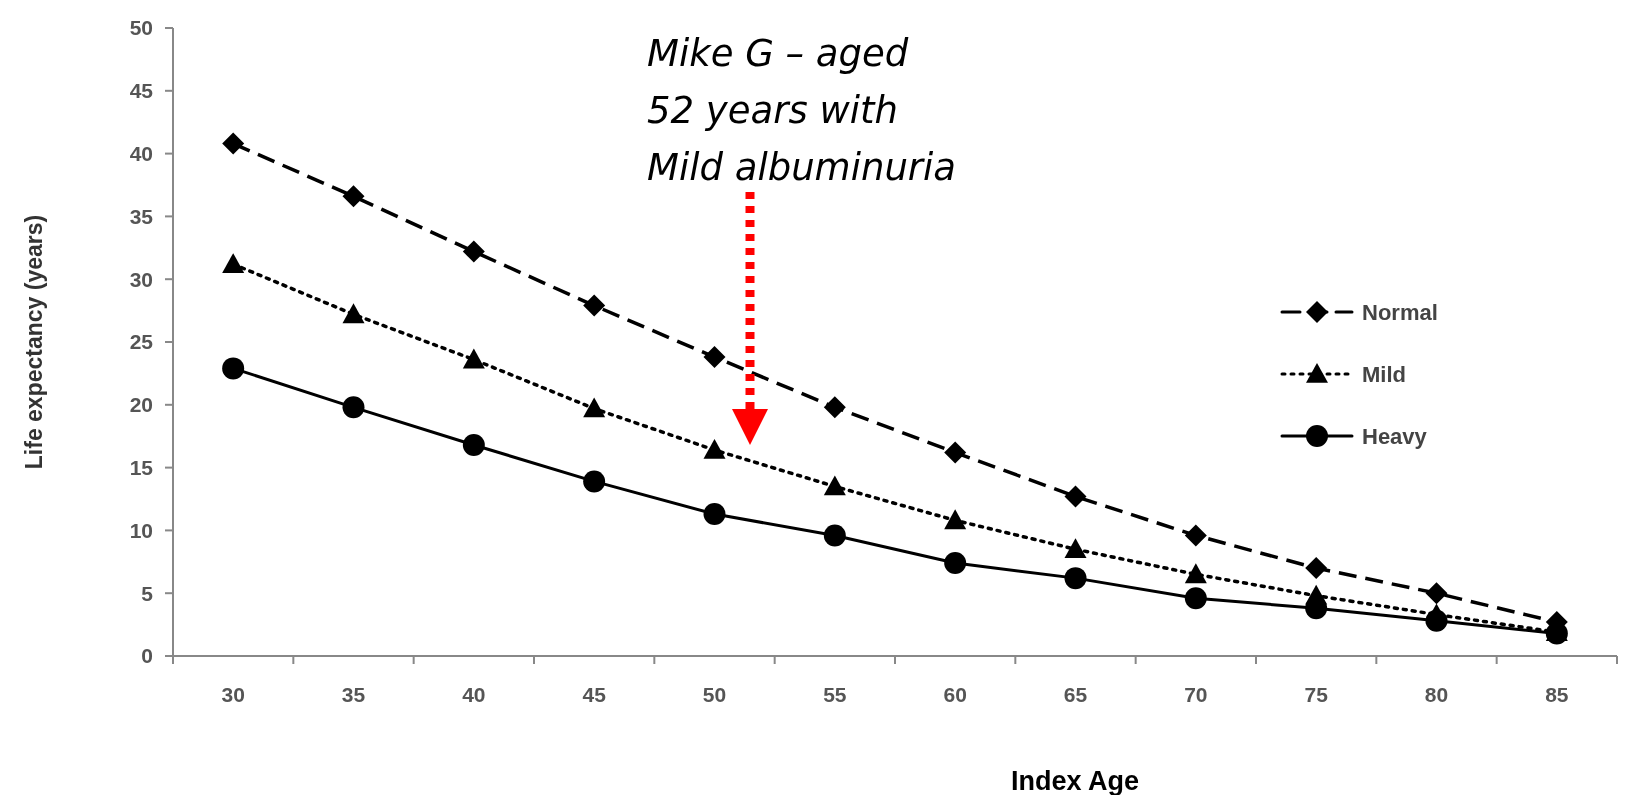 The width and height of the screenshot is (1641, 795). What do you see at coordinates (353, 694) in the screenshot?
I see `x-tick-label: 35` at bounding box center [353, 694].